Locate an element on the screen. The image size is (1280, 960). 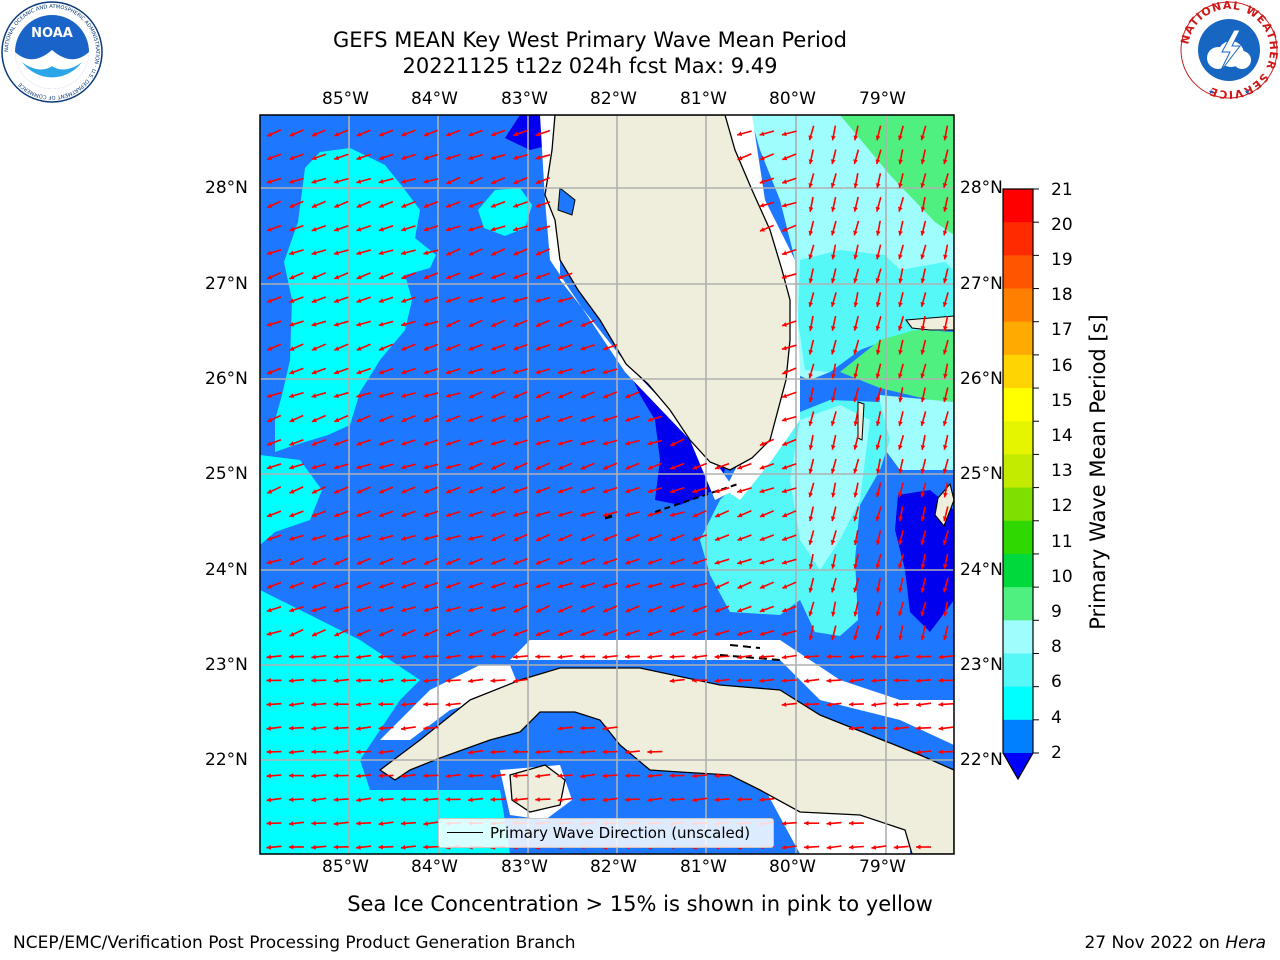
lat-tick-left: 23°N is located at coordinates (226, 665).